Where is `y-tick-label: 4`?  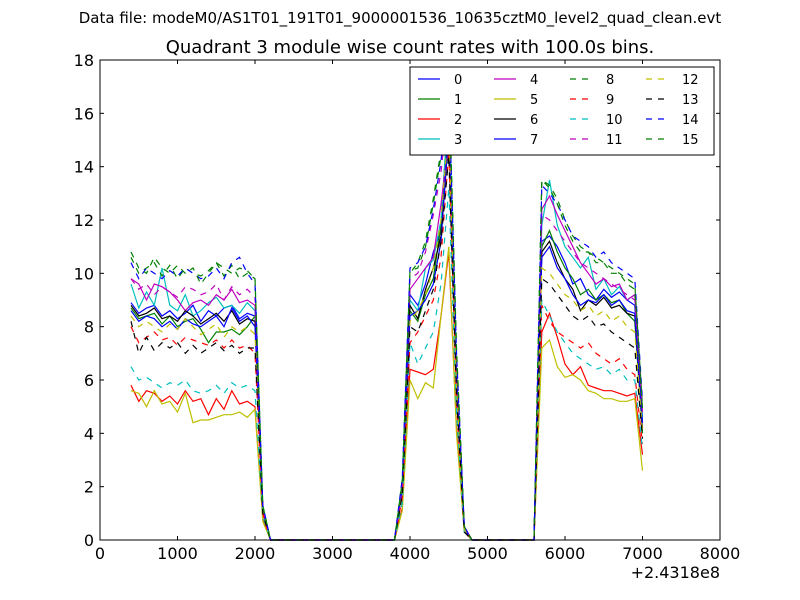
y-tick-label: 4 is located at coordinates (89, 433).